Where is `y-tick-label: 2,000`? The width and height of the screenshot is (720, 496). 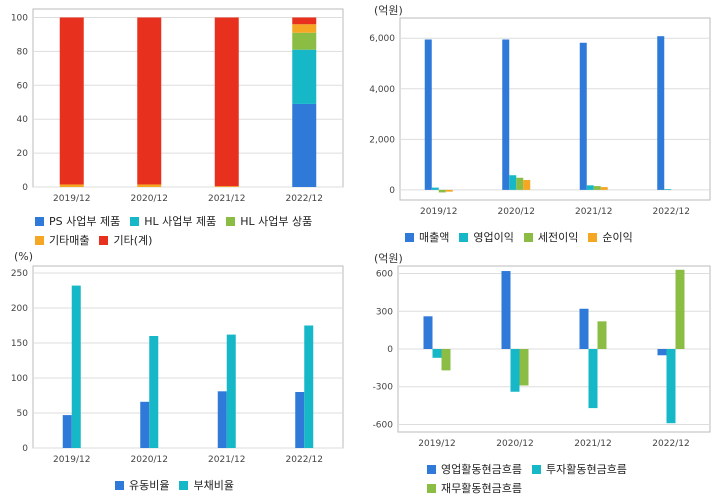 y-tick-label: 2,000 is located at coordinates (382, 140).